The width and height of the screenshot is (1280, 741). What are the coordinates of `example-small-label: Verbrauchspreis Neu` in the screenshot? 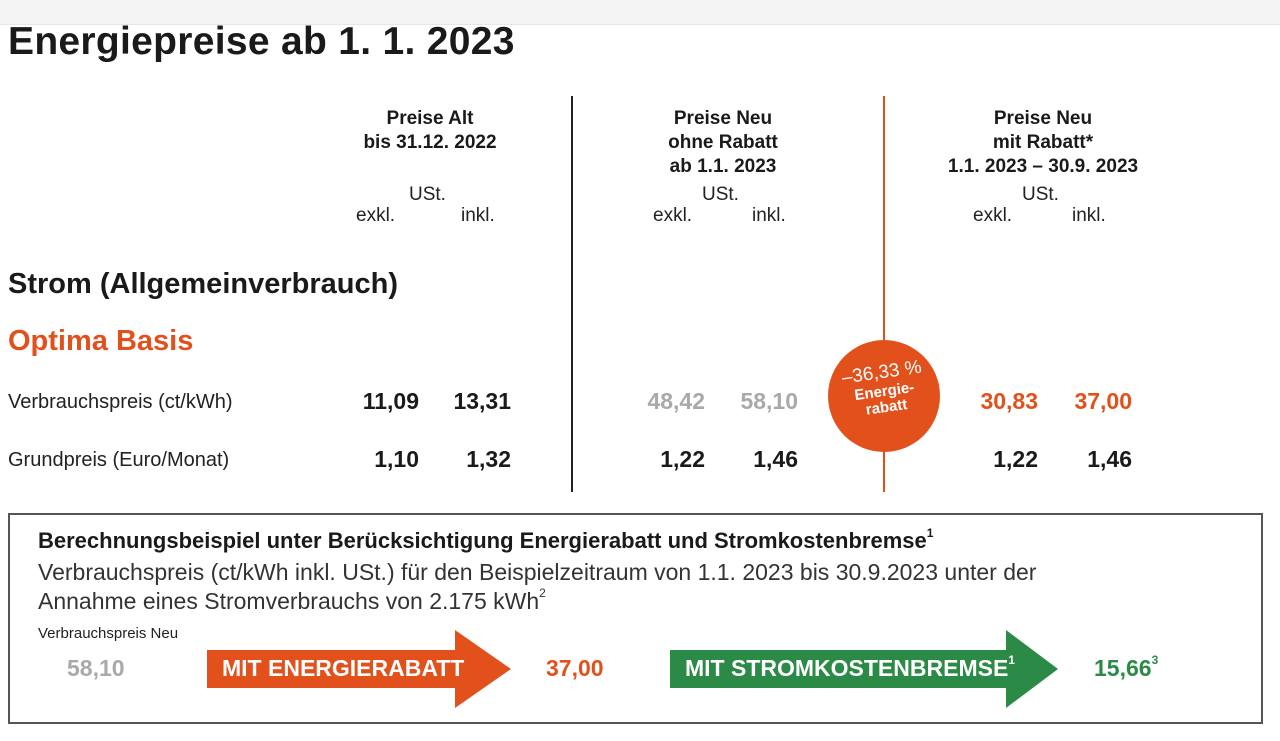 It's located at (108, 633).